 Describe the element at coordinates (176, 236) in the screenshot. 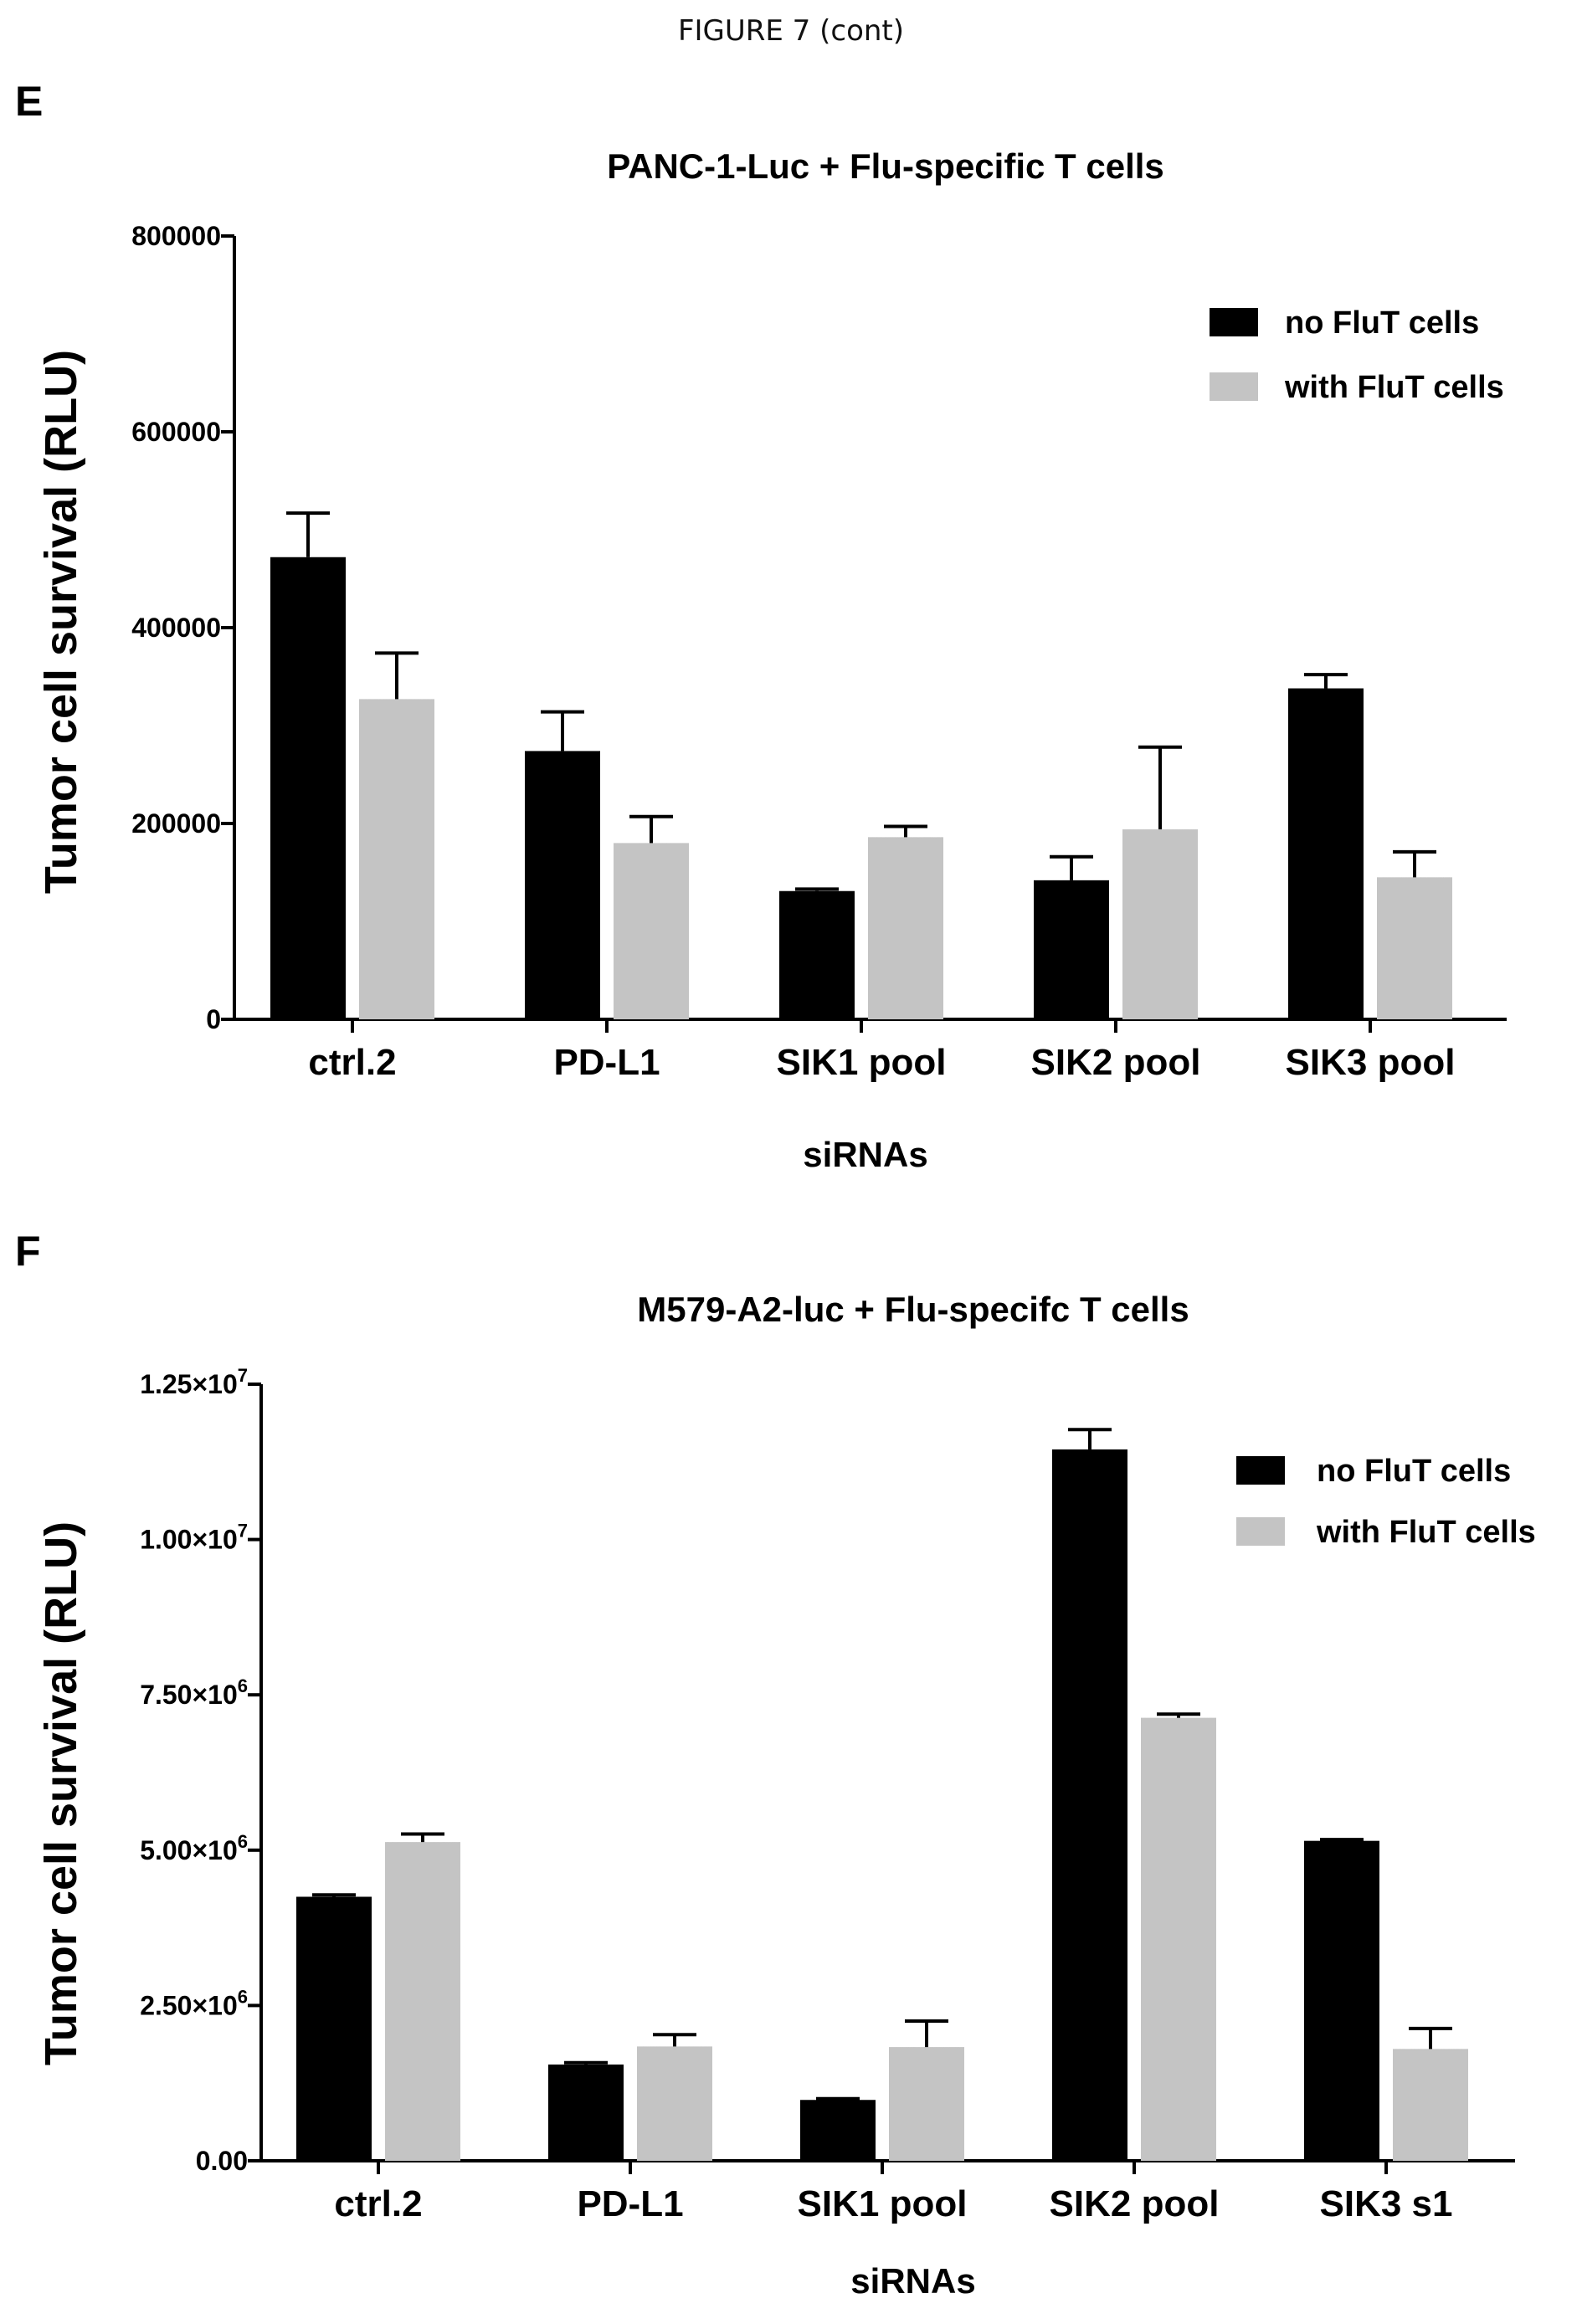

I see `y-tick-label: 800000` at that location.